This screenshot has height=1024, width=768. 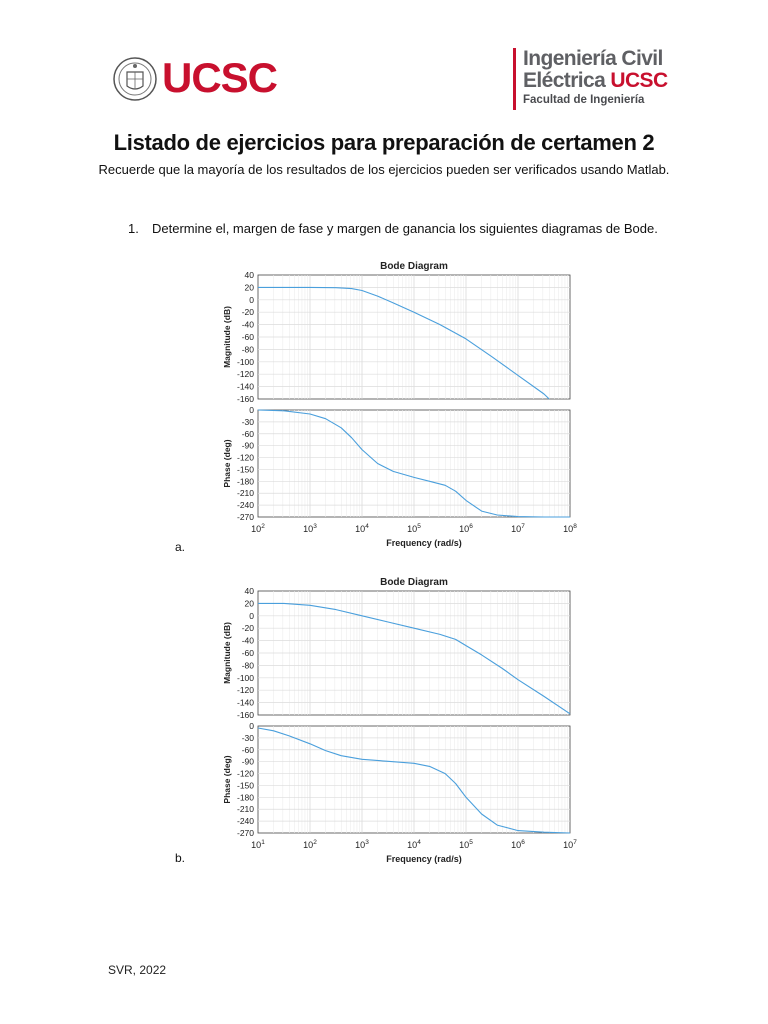 I want to click on x-axis: 10² 10³ 10⁴ 10⁵ 10⁶ 10⁷ 10⁸ Frequency (rad/s), so click(x=414, y=535).